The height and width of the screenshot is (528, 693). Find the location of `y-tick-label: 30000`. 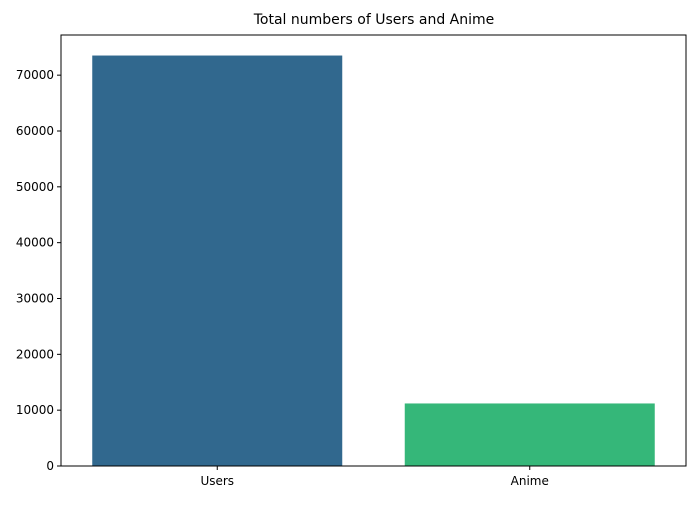

y-tick-label: 30000 is located at coordinates (35, 298).